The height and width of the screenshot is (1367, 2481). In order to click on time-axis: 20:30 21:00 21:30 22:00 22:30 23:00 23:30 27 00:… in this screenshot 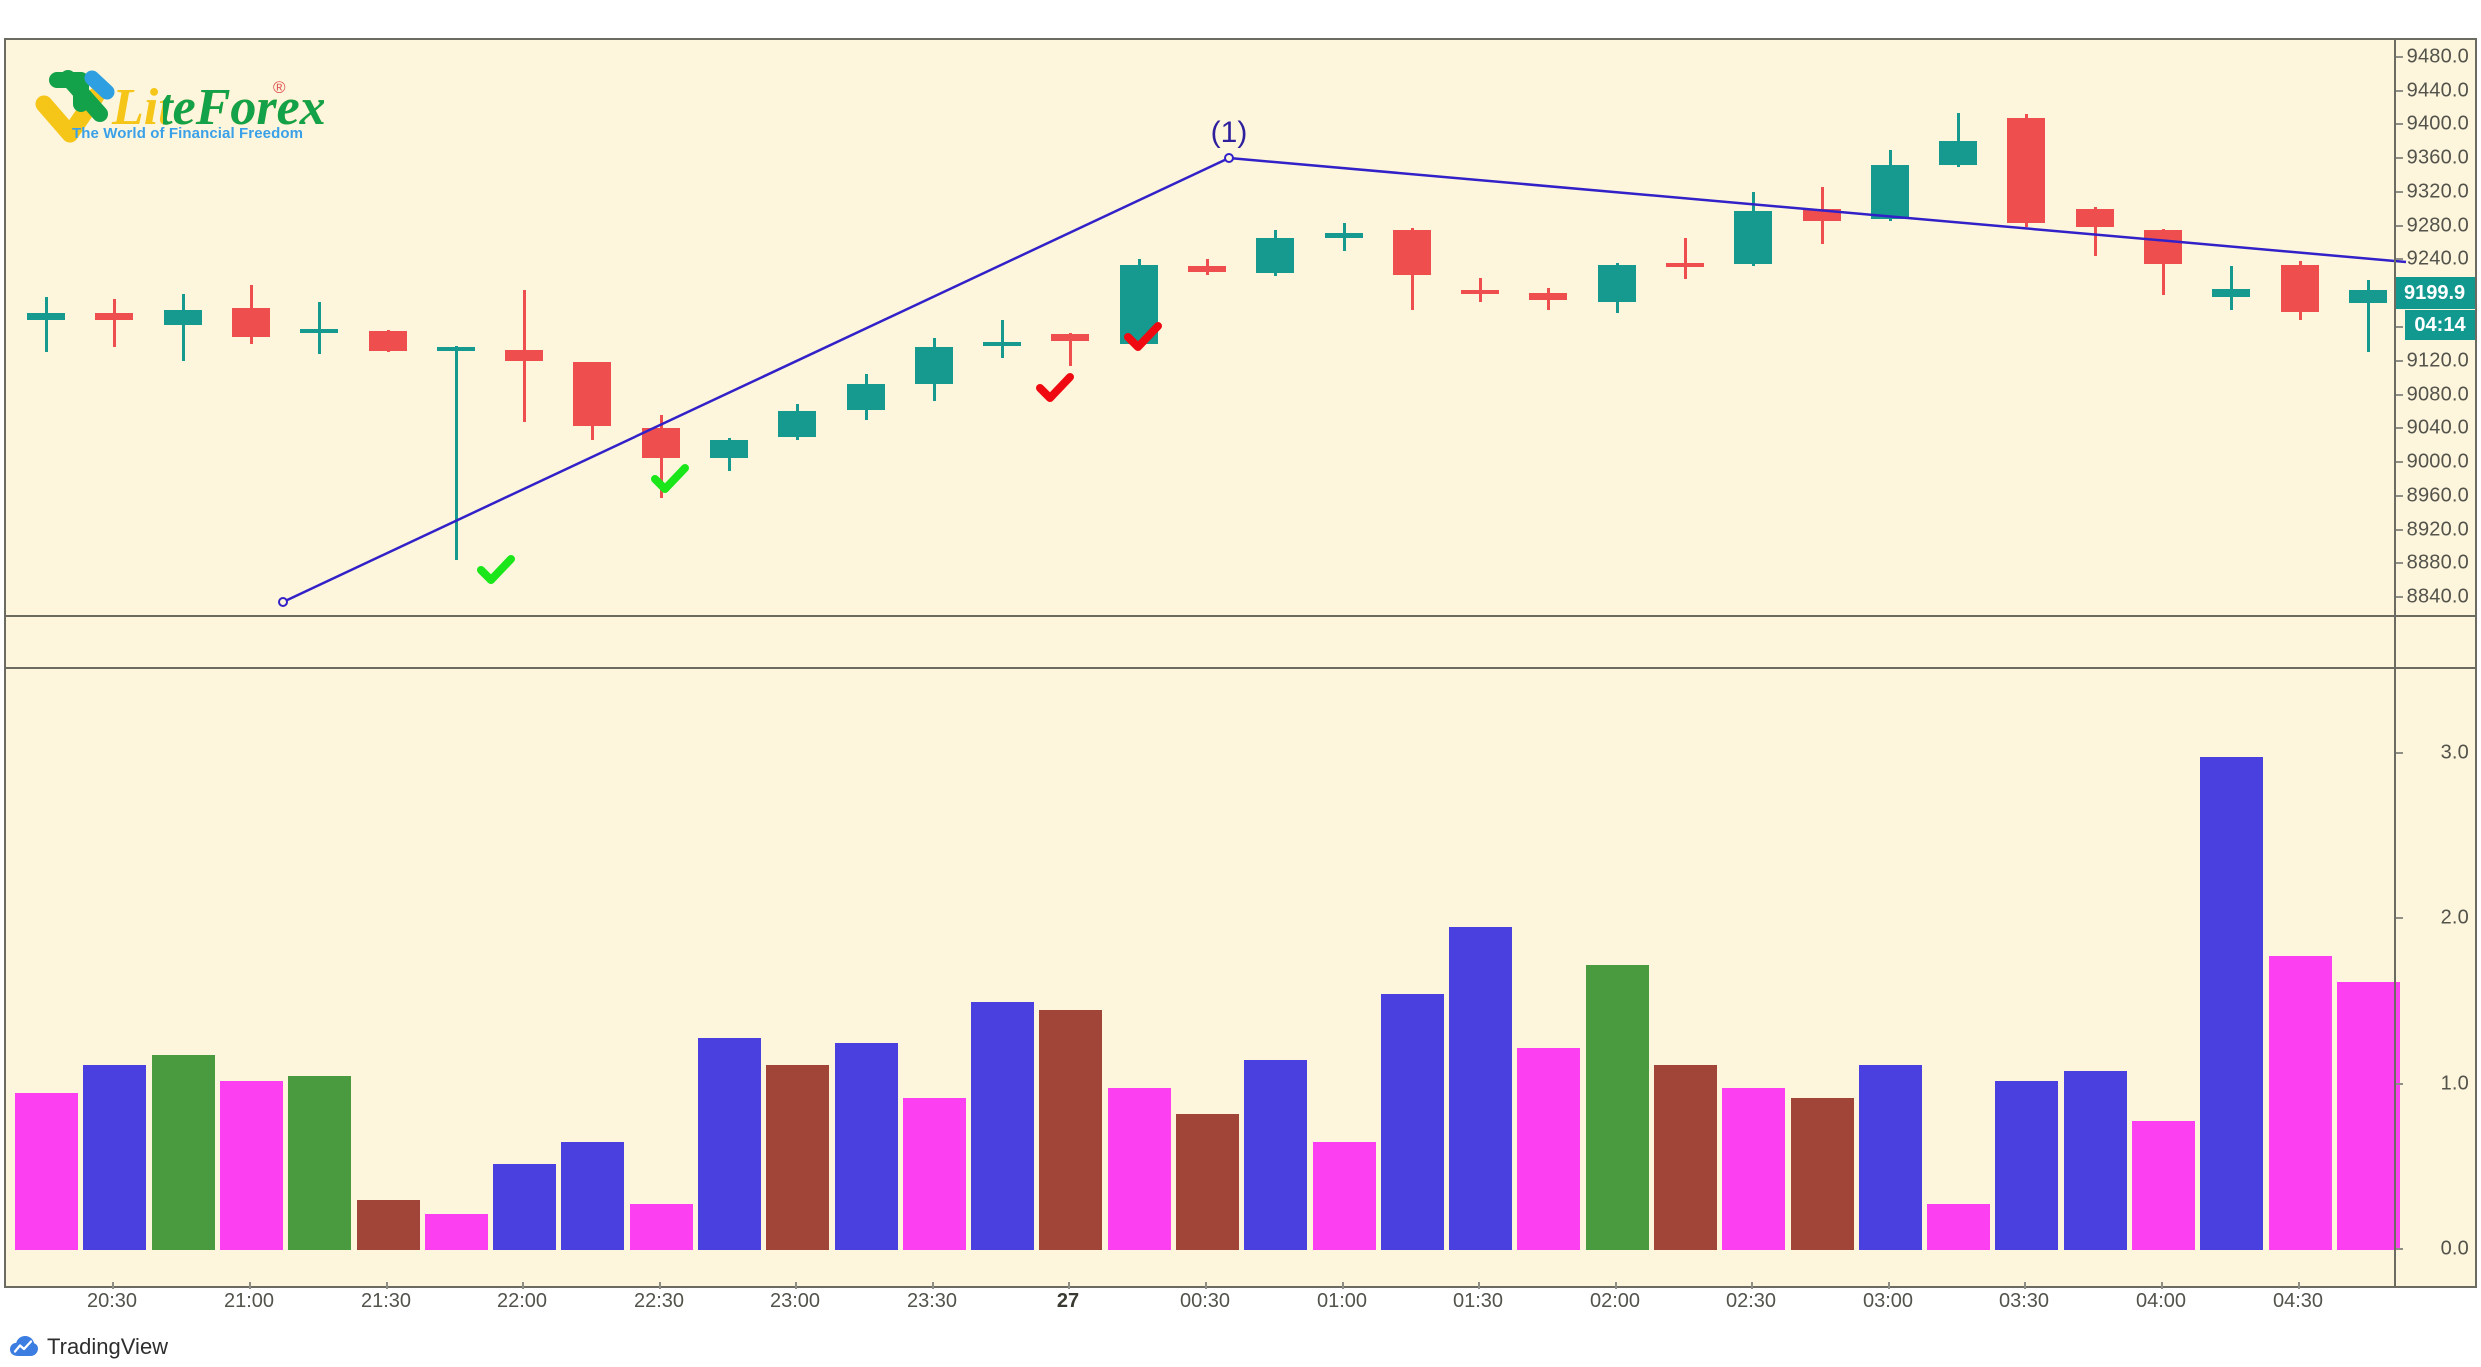, I will do `click(1240, 1305)`.